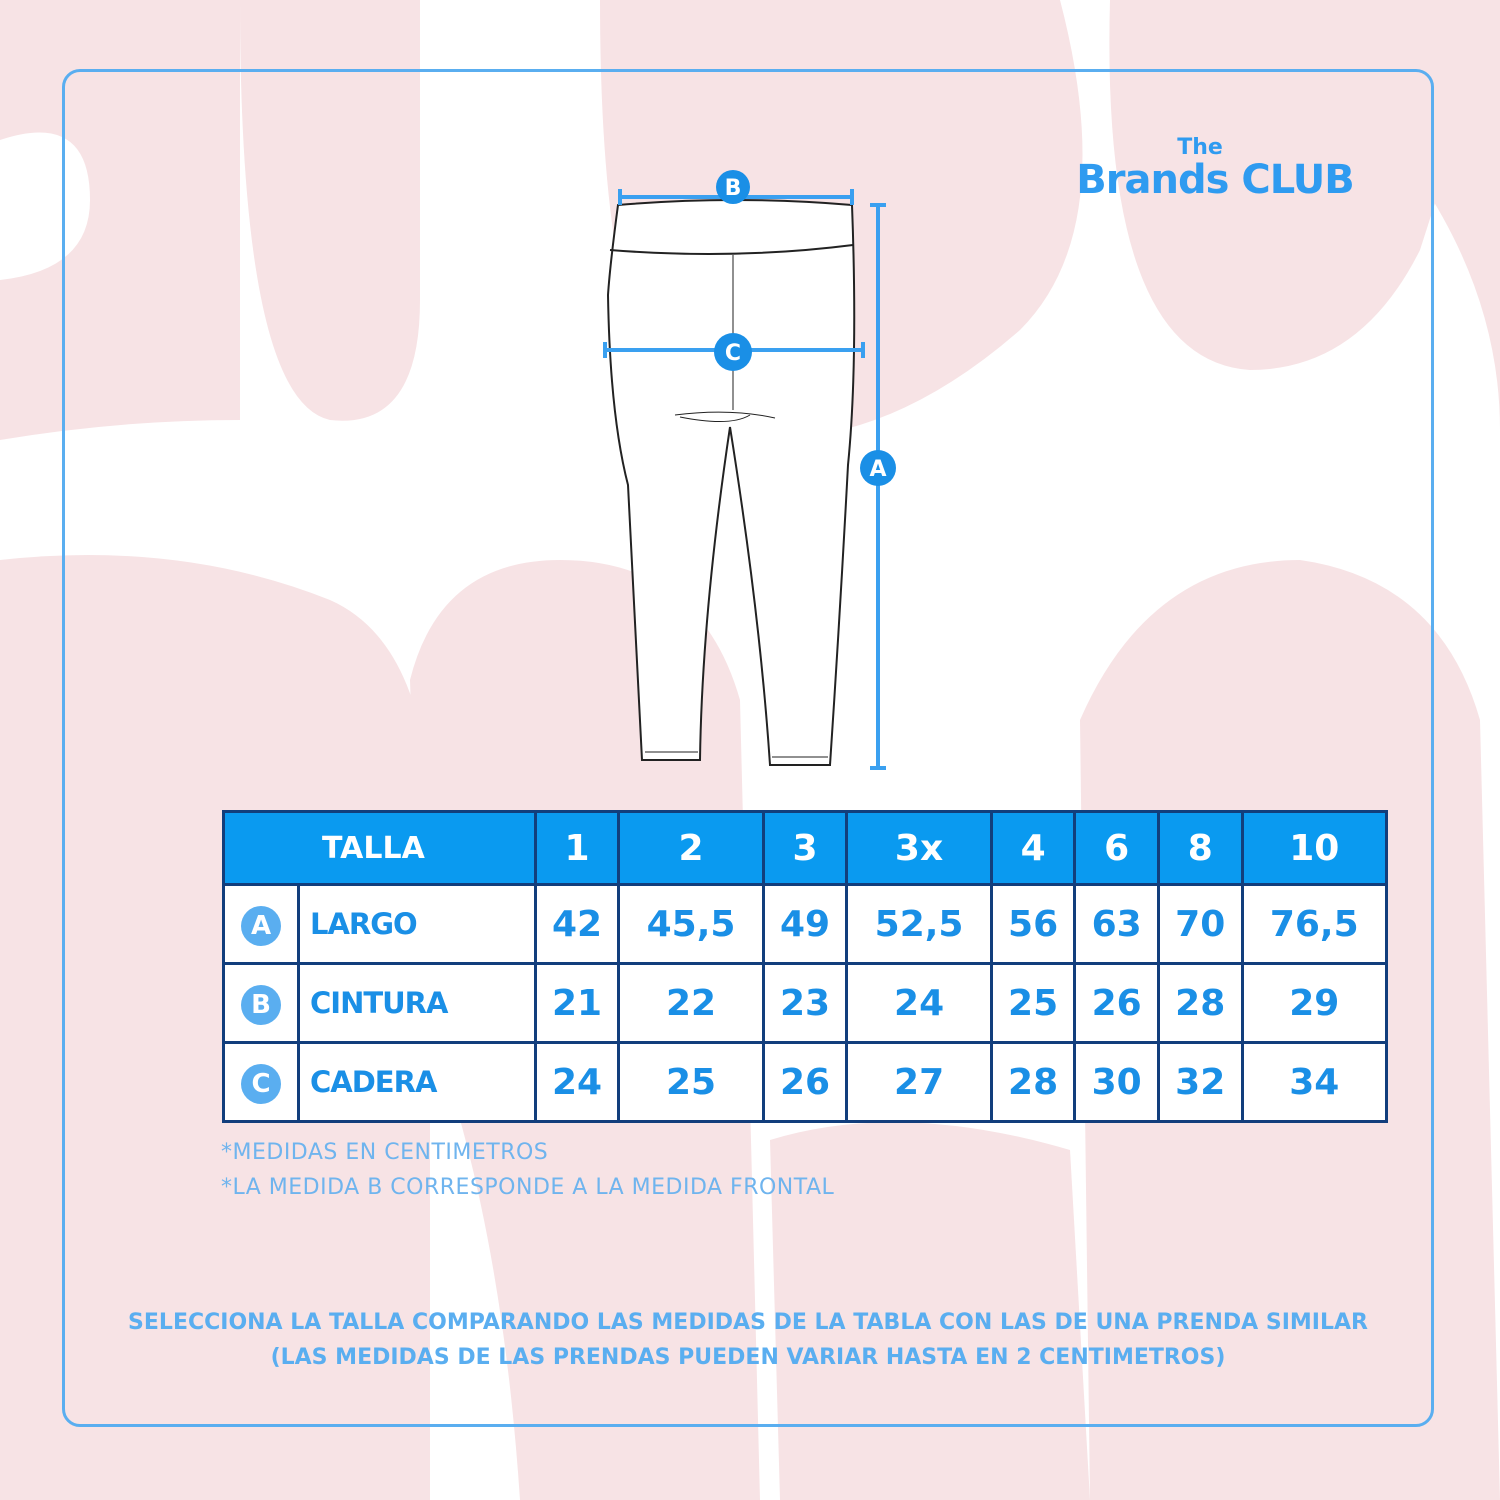 The image size is (1500, 1500). Describe the element at coordinates (919, 1082) in the screenshot. I see `table-cell: 27` at that location.